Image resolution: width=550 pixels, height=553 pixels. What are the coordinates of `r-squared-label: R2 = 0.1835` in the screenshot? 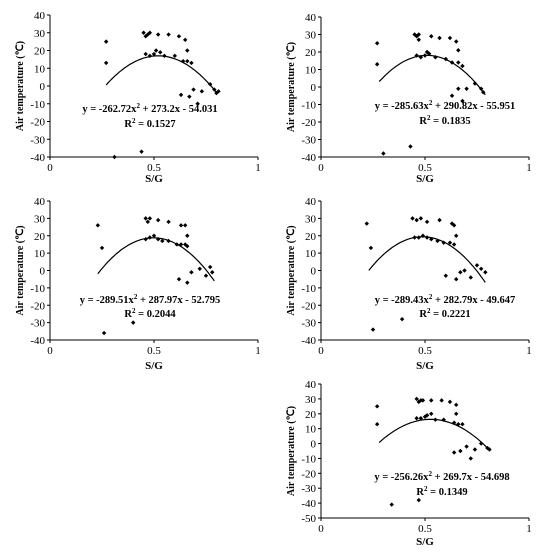 It's located at (444, 120).